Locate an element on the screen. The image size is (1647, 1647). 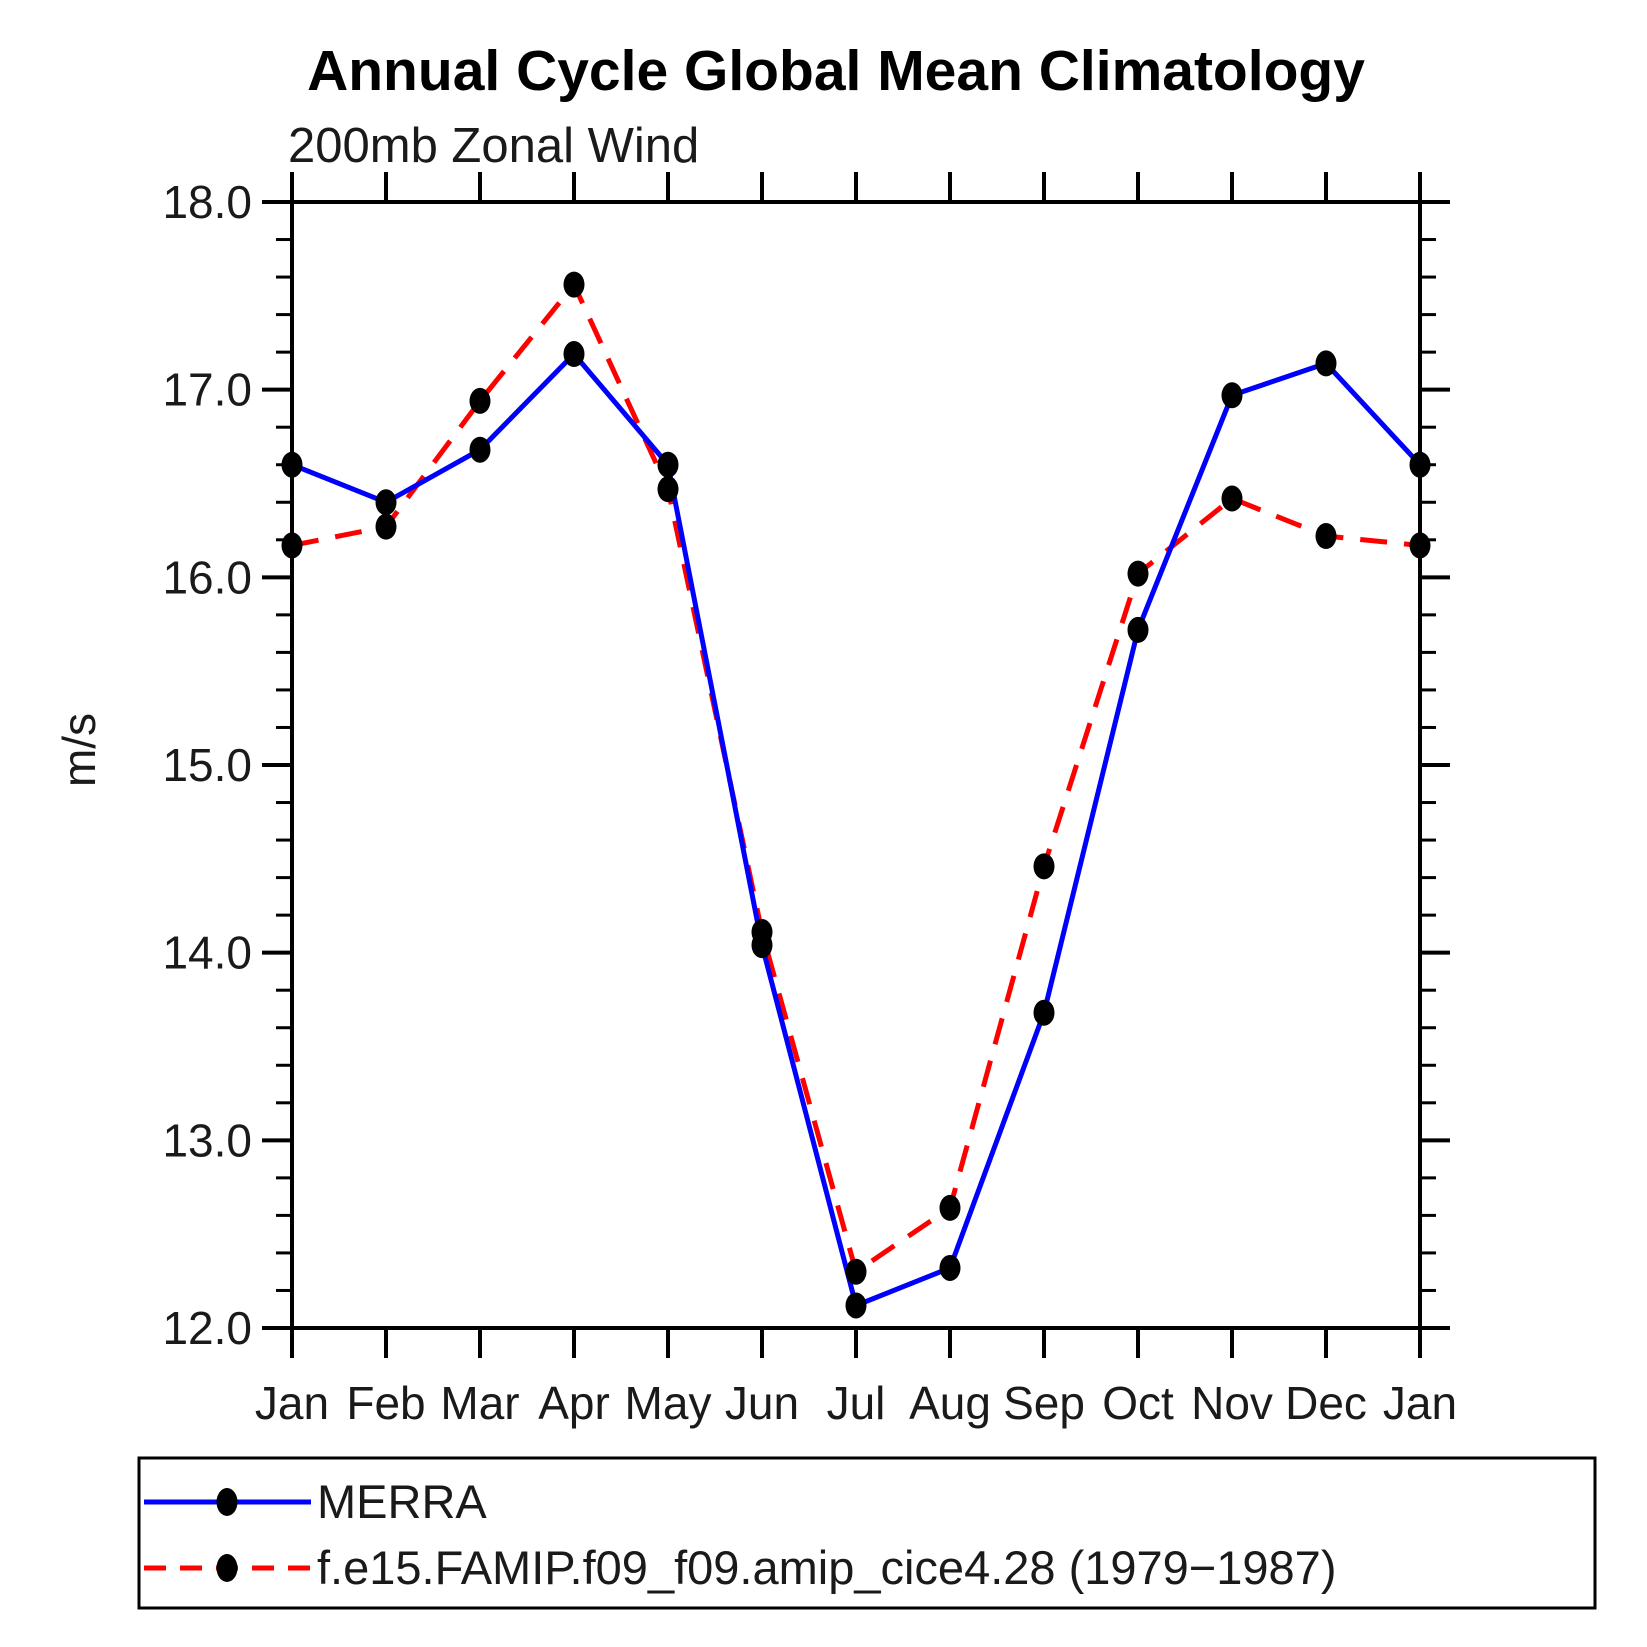
x-tick-label: Sep is located at coordinates (1044, 1403).